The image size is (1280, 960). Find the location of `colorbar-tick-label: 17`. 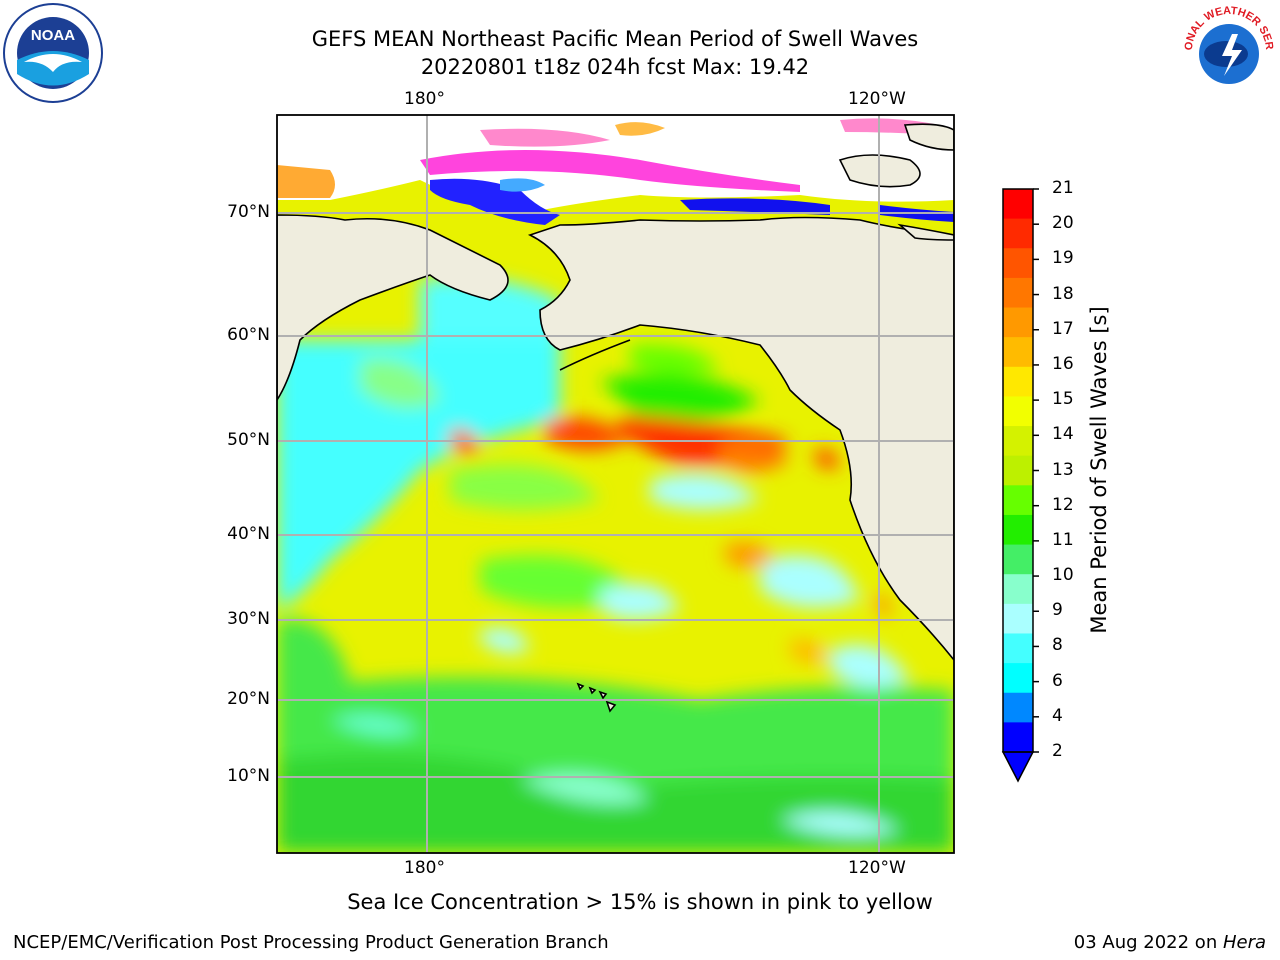

colorbar-tick-label: 17 is located at coordinates (1063, 328).